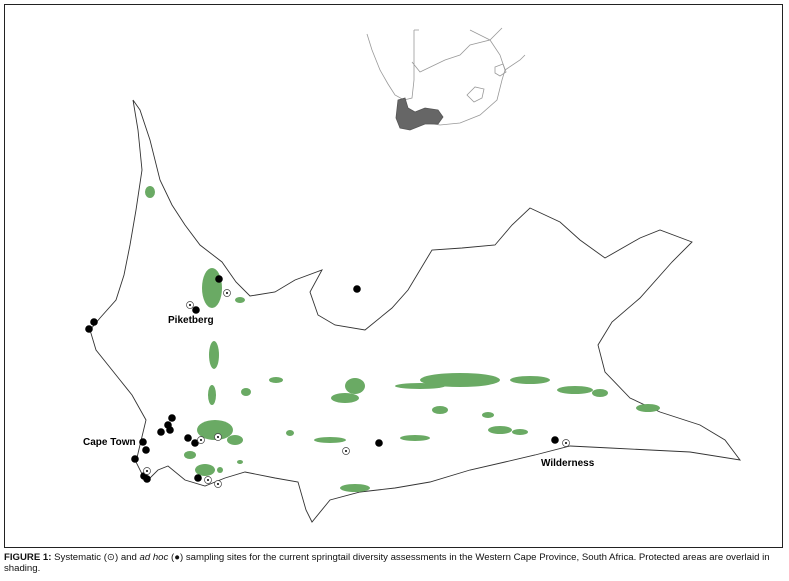 The height and width of the screenshot is (581, 789). I want to click on adhoc-symbol-icon: ●, so click(177, 557).